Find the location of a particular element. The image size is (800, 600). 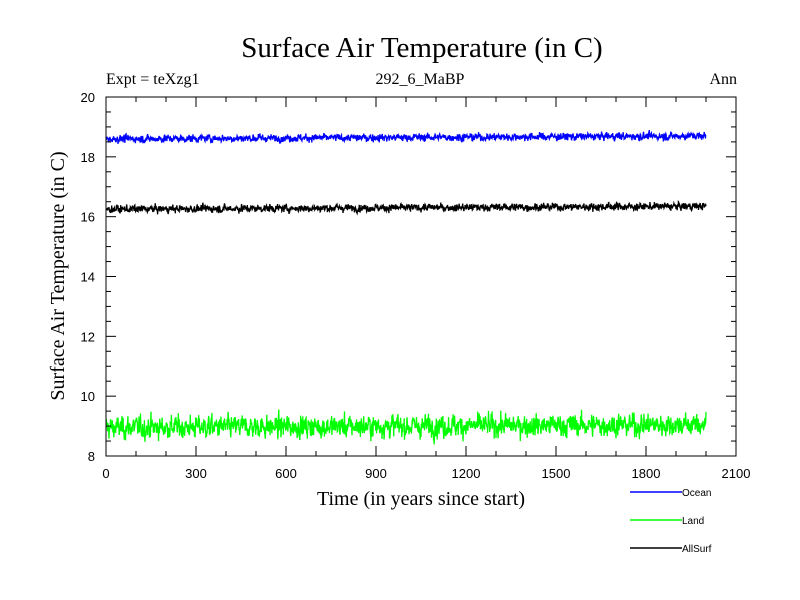

x-tick-label: 600 is located at coordinates (286, 473).